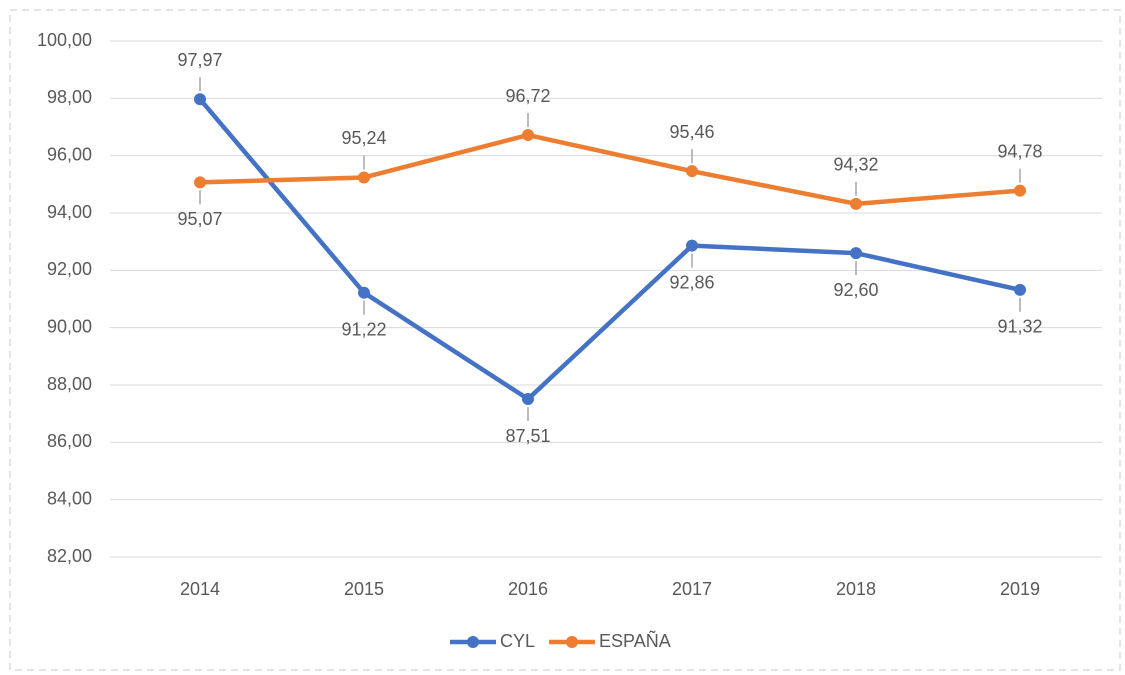  Describe the element at coordinates (691, 132) in the screenshot. I see `data-label: 95,46` at that location.